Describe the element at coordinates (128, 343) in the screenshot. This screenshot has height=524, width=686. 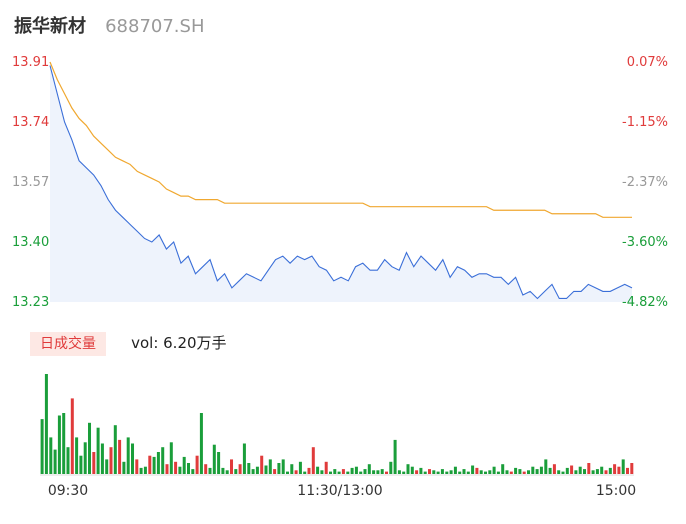
I see `volume-header: 日成交量 vol: 6.20万手` at that location.